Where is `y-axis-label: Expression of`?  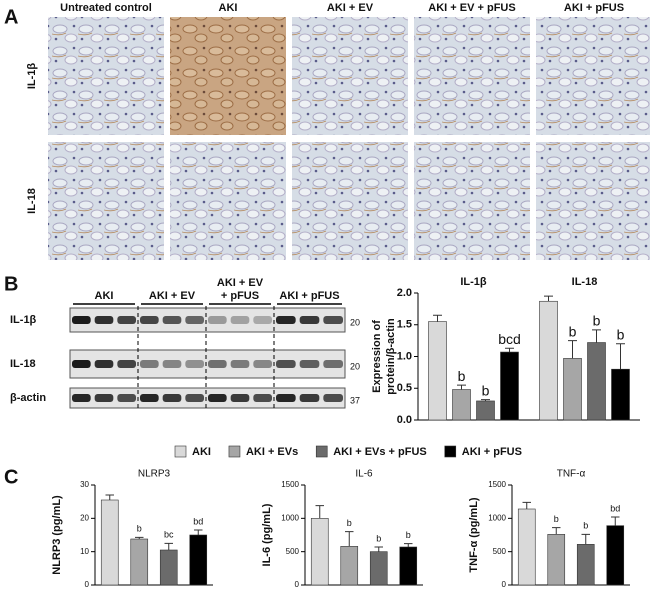
y-axis-label: Expression of is located at coordinates (377, 356).